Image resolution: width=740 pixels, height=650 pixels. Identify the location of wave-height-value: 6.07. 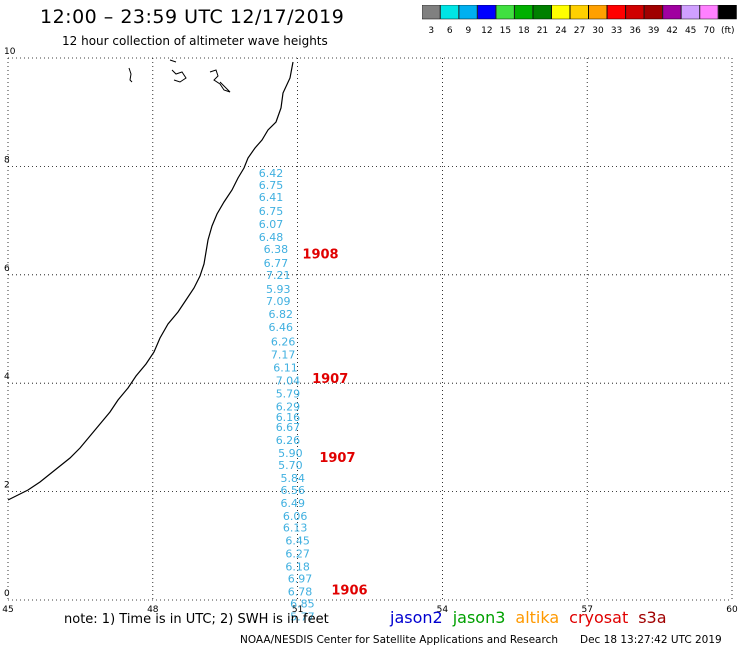
(271, 224).